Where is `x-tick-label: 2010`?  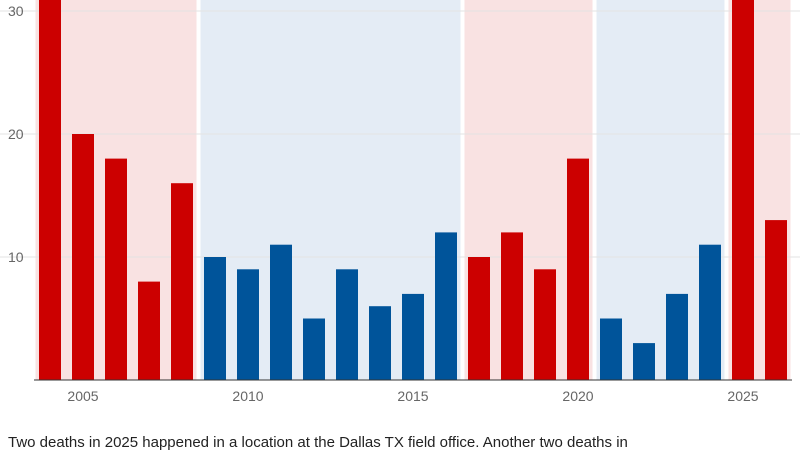
x-tick-label: 2010 is located at coordinates (247, 396).